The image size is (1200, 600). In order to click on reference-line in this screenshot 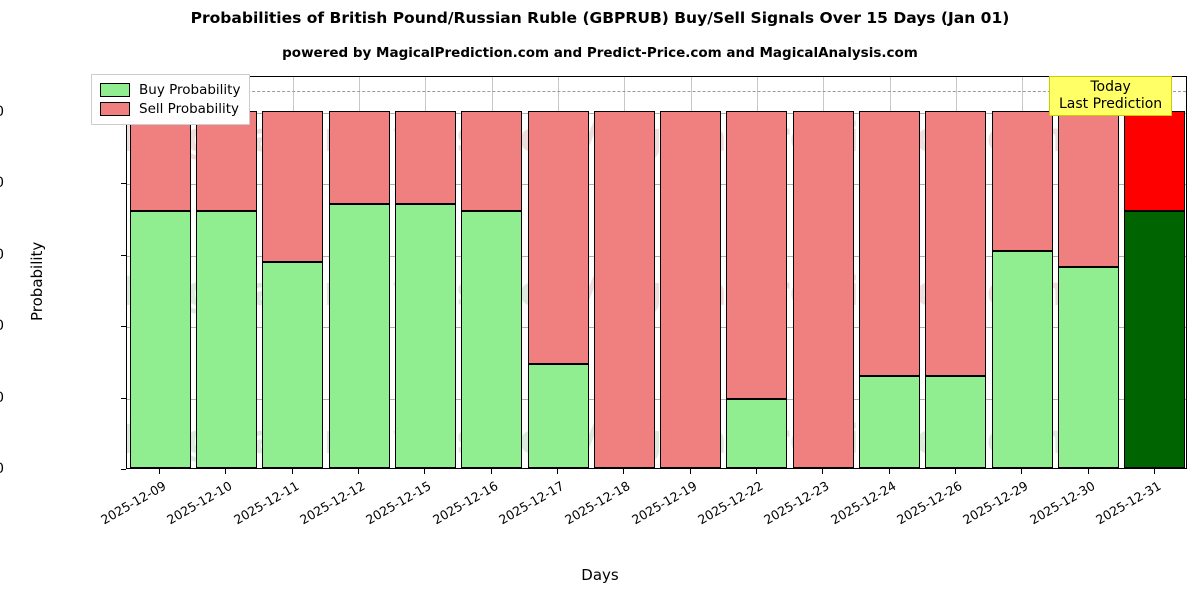, I will do `click(656, 91)`.